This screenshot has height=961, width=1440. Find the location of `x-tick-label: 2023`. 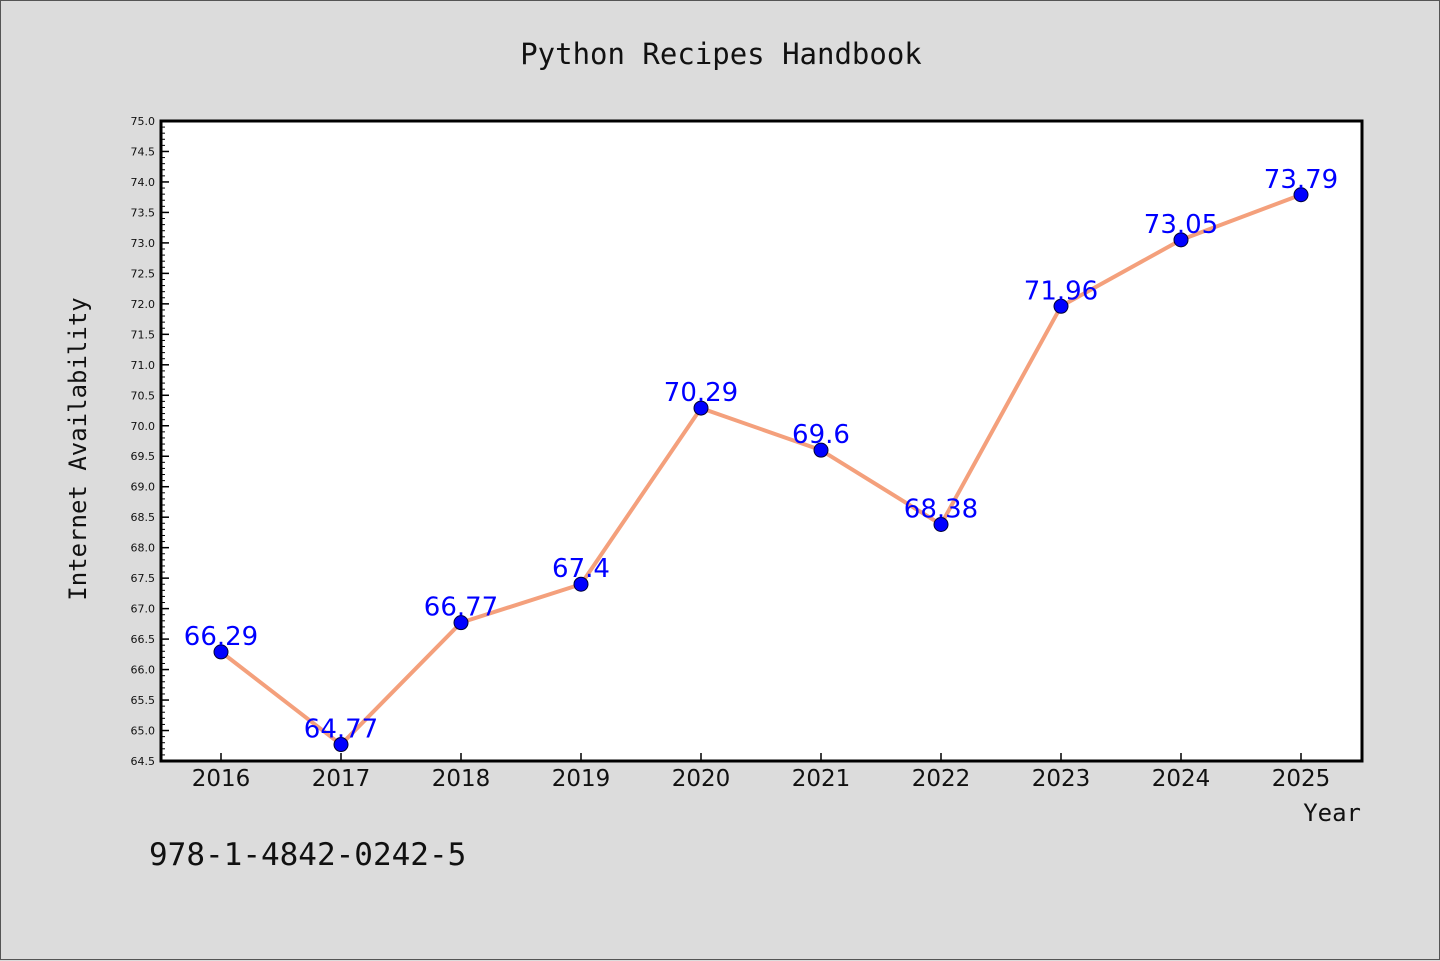

x-tick-label: 2023 is located at coordinates (1061, 779).